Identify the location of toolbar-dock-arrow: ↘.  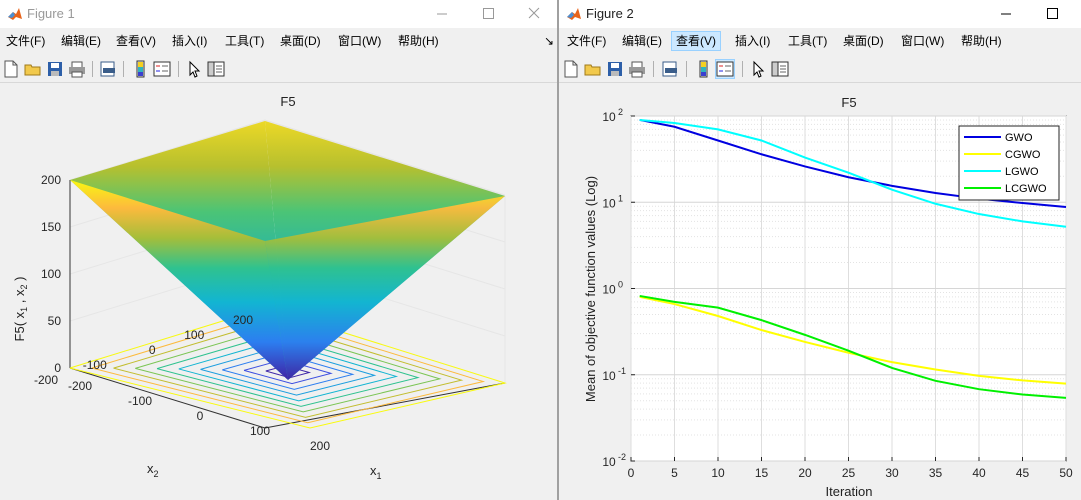
(549, 41).